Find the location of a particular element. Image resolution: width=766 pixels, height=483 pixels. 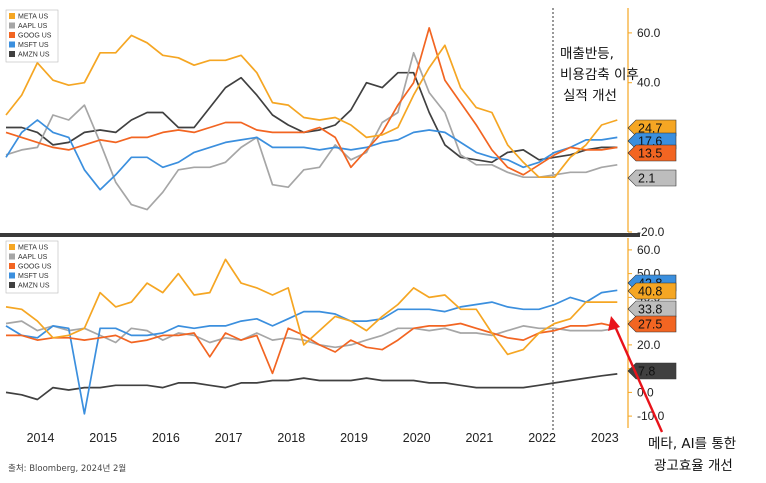

tag-meta-bottom-text: 40.8 is located at coordinates (650, 292).